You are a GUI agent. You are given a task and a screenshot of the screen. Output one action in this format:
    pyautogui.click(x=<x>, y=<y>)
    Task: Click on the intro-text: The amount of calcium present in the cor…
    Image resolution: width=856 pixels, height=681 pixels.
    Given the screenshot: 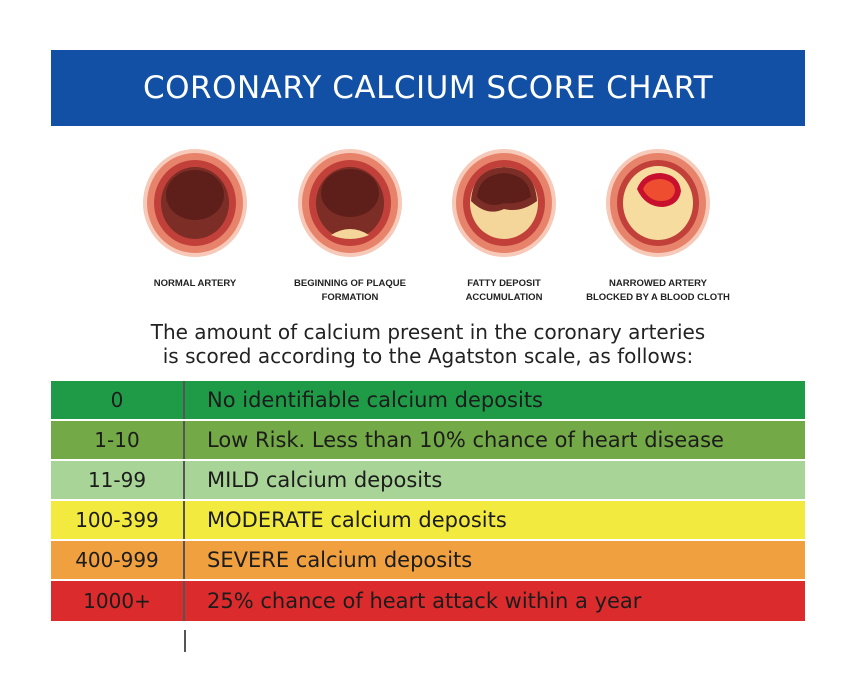 What is the action you would take?
    pyautogui.click(x=428, y=344)
    